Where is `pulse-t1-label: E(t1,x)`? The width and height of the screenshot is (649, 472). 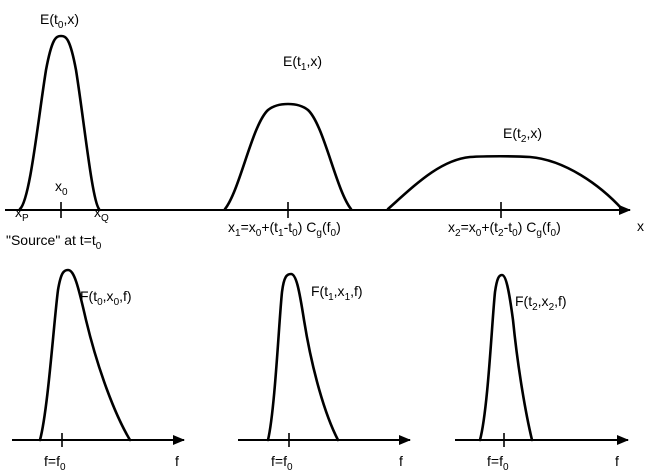 pulse-t1-label: E(t1,x) is located at coordinates (302, 63).